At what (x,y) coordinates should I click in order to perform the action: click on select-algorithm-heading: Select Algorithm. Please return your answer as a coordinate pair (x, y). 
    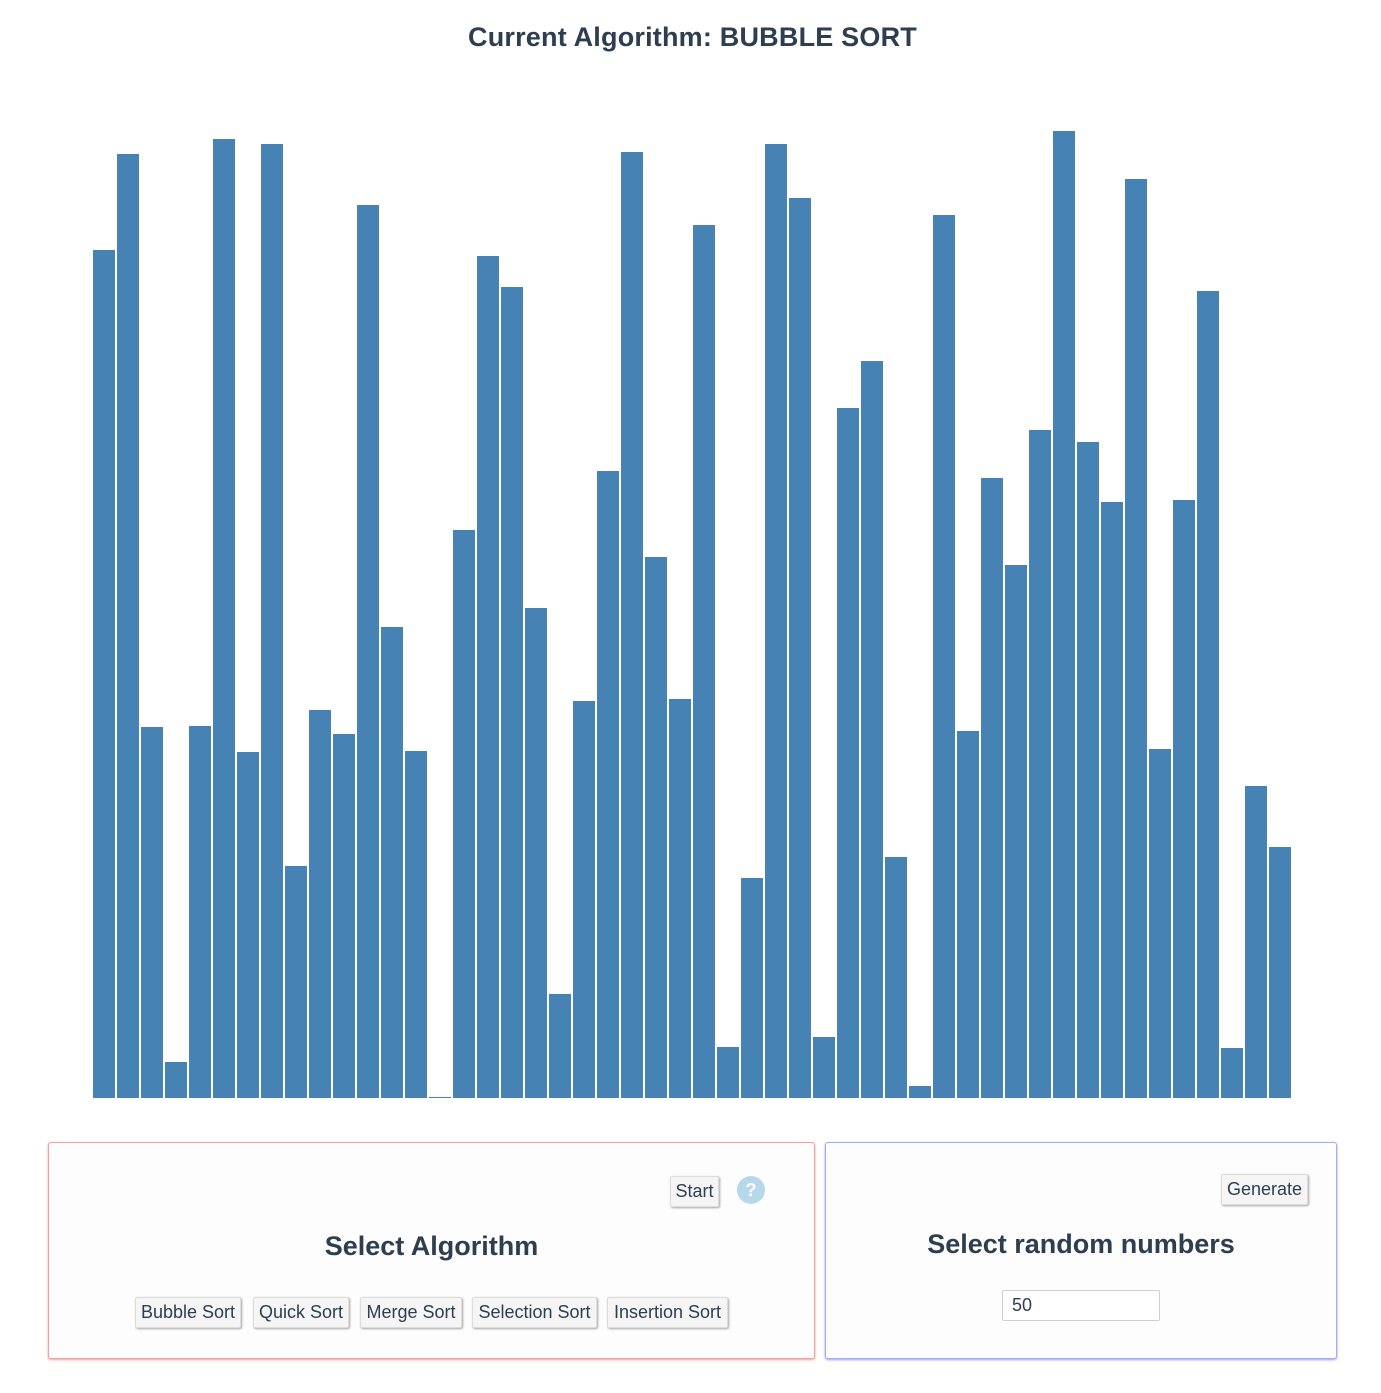
    Looking at the image, I should click on (431, 1246).